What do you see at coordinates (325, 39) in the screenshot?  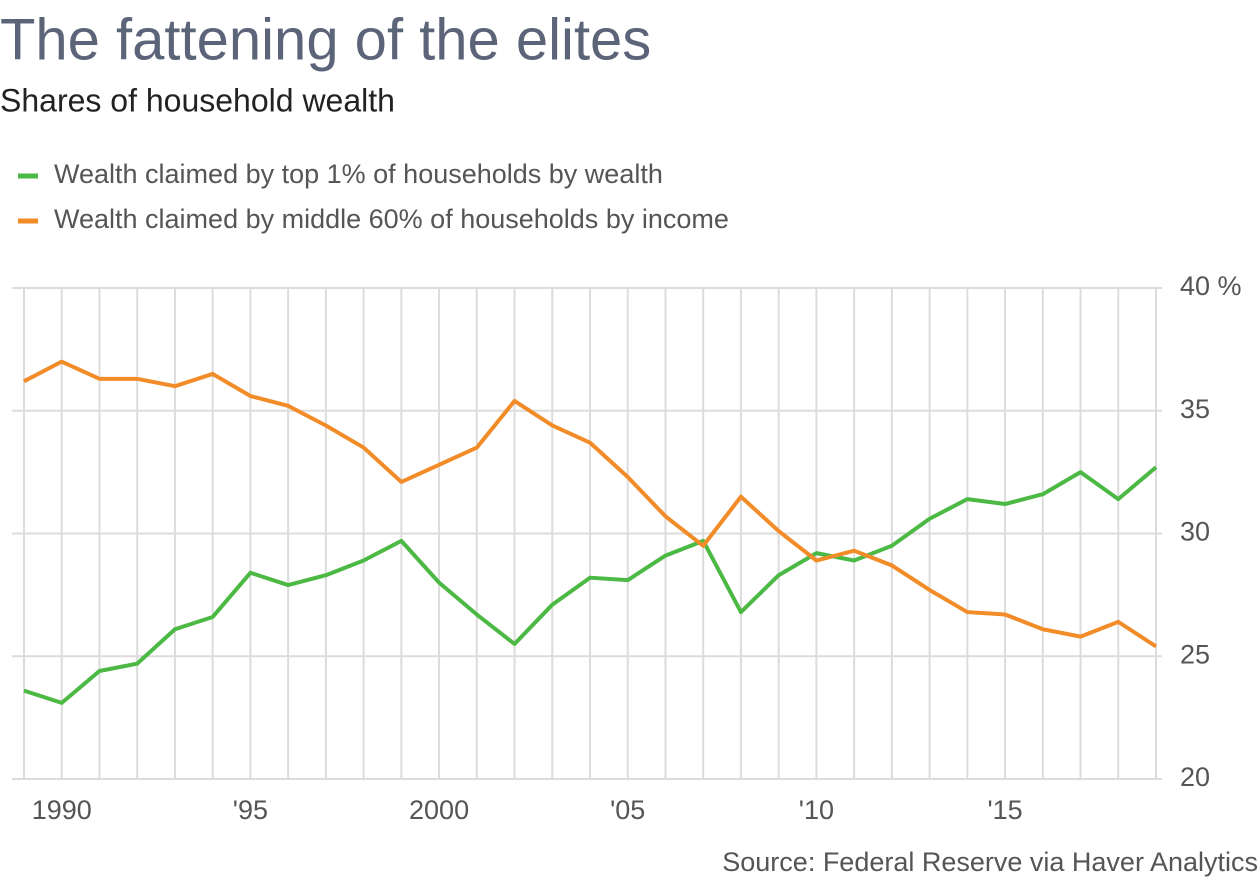 I see `chart-title: The fattening of the elites` at bounding box center [325, 39].